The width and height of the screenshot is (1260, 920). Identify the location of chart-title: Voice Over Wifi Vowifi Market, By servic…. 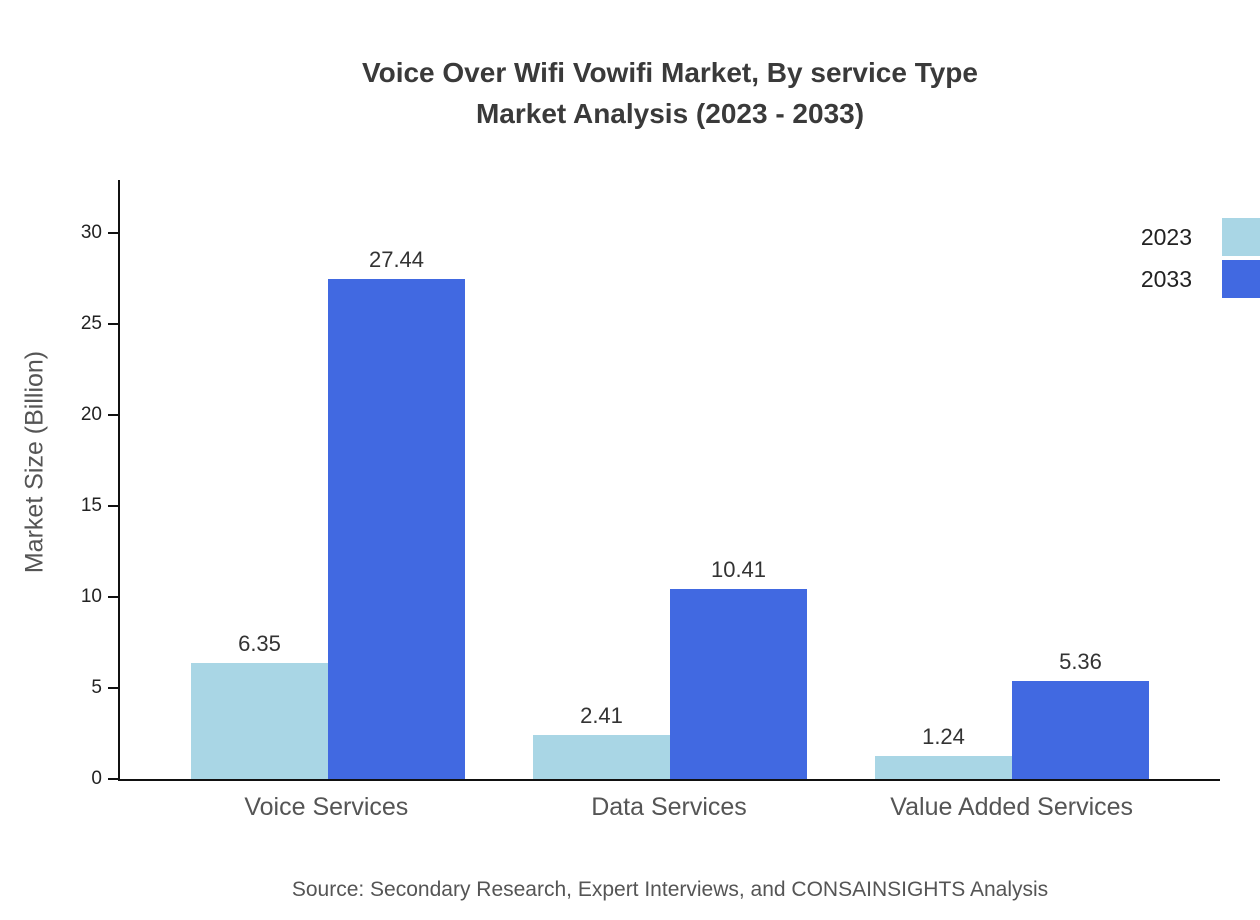
(670, 93).